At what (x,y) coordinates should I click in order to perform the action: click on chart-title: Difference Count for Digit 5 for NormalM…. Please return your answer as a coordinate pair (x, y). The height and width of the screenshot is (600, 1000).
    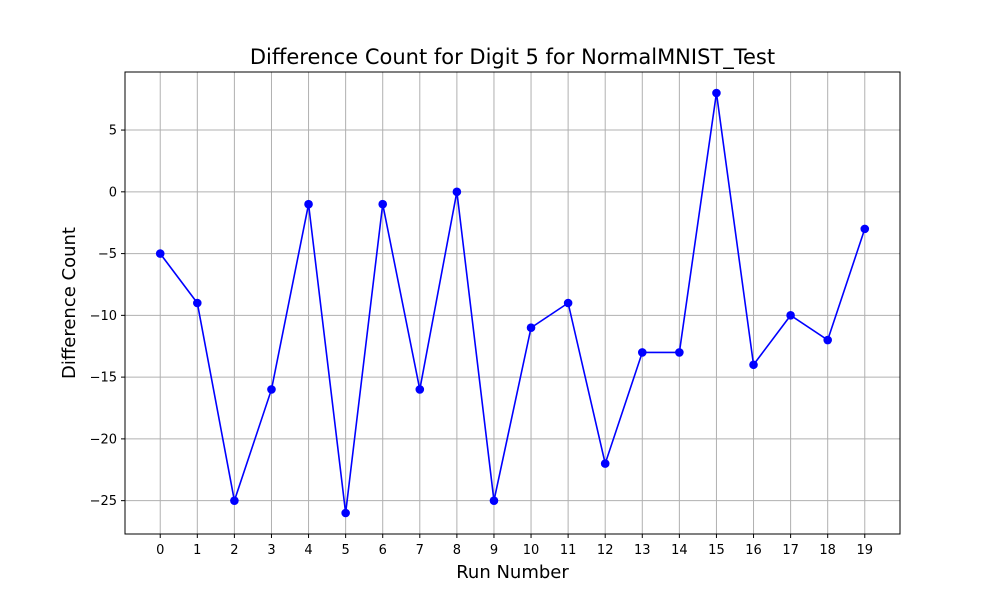
    Looking at the image, I should click on (512, 57).